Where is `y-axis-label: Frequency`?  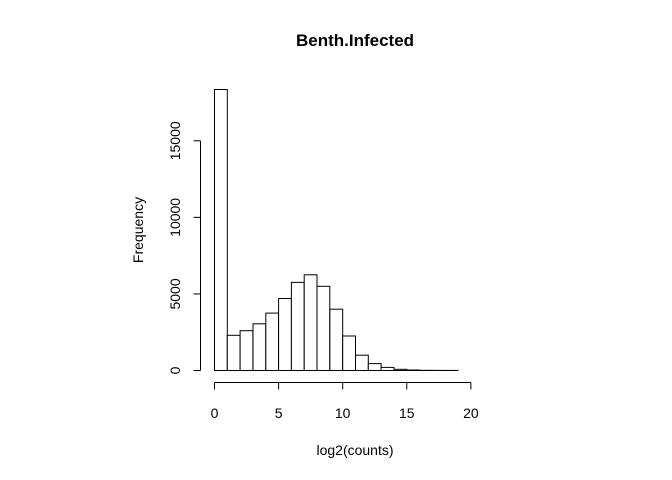
y-axis-label: Frequency is located at coordinates (138, 230).